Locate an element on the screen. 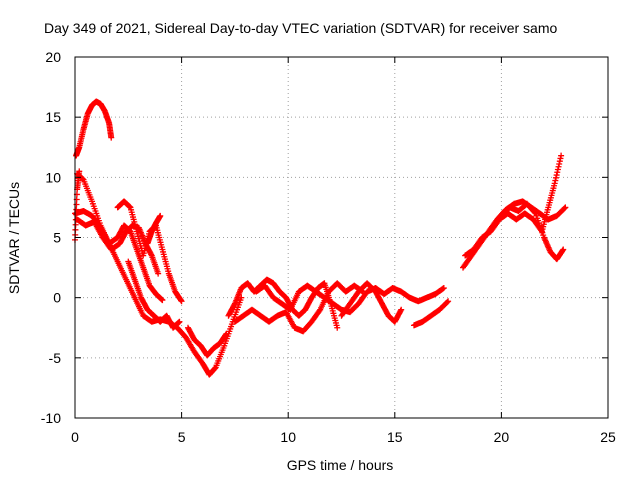 The width and height of the screenshot is (640, 480). x-tick-label: 0 is located at coordinates (75, 437).